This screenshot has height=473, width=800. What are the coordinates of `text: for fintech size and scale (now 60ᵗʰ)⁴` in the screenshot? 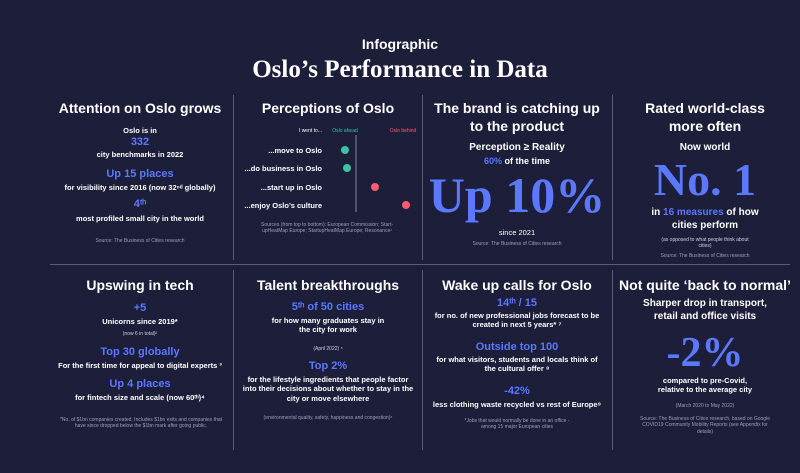 It's located at (140, 397).